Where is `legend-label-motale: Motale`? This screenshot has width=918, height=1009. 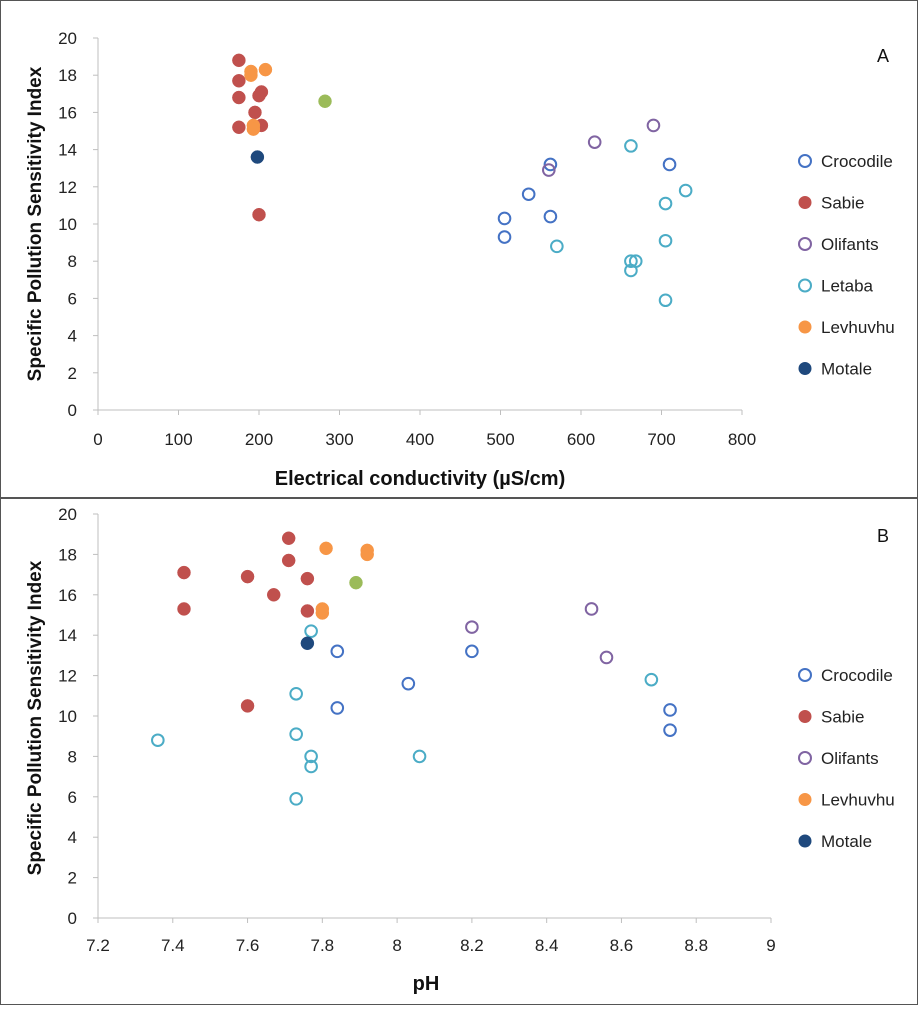 legend-label-motale: Motale is located at coordinates (846, 841).